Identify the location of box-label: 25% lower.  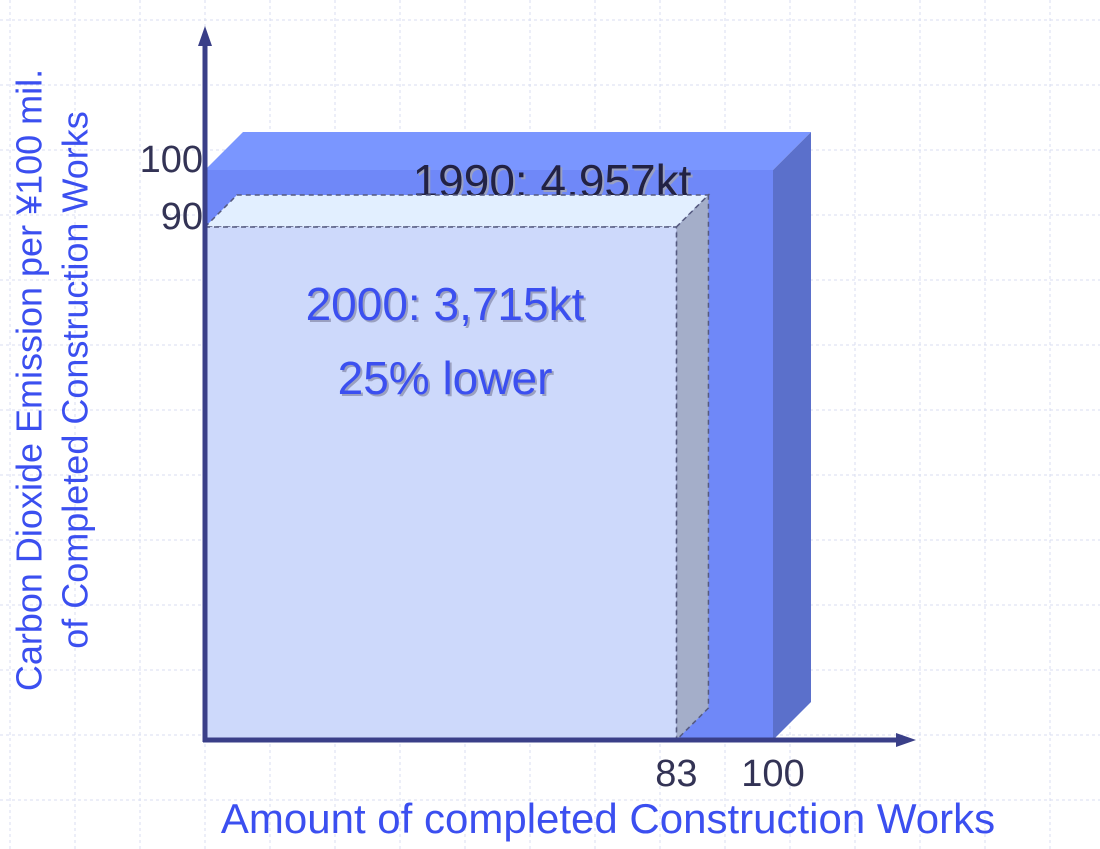
(445, 378).